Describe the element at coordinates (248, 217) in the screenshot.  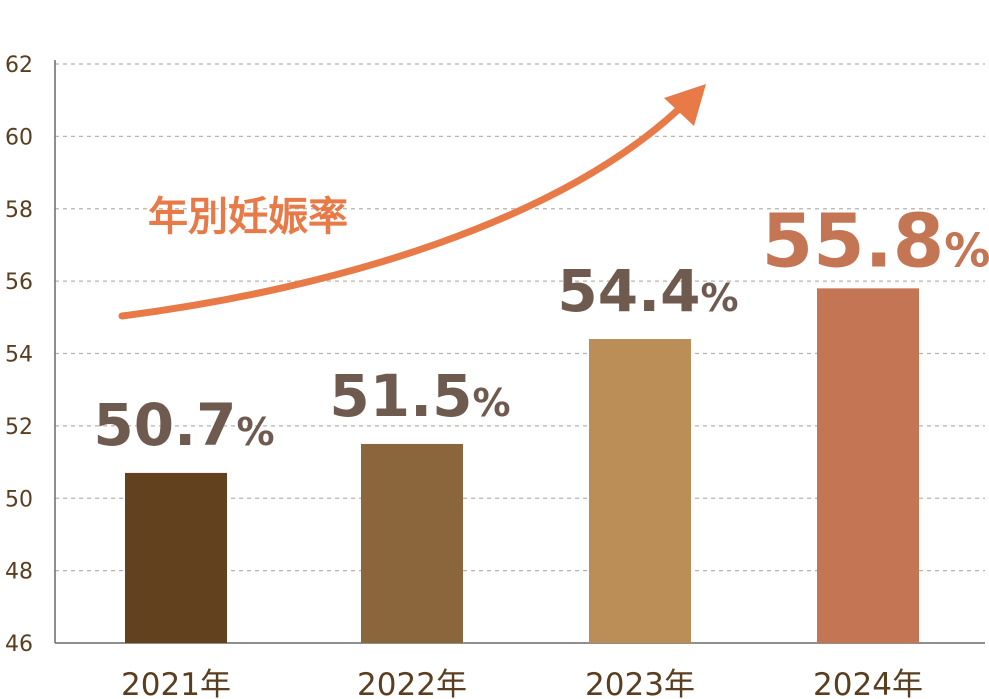
I see `trend-label: 年別妊娠率` at that location.